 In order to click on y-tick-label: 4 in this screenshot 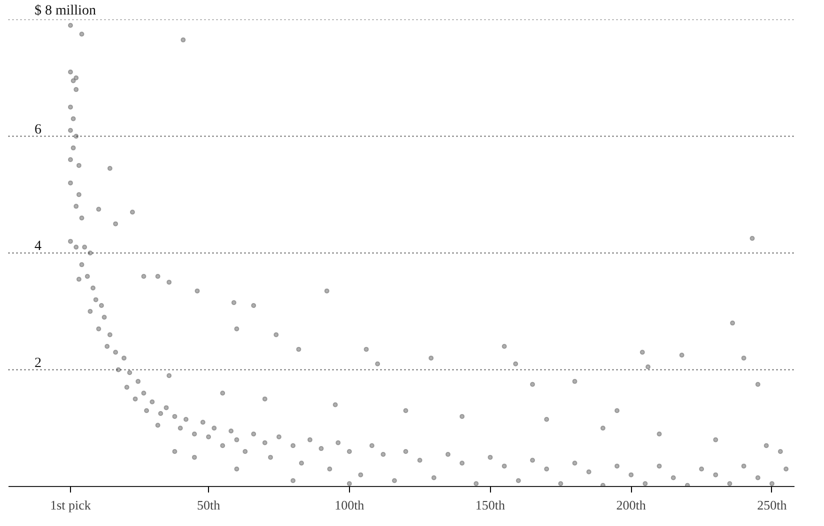, I will do `click(38, 246)`.